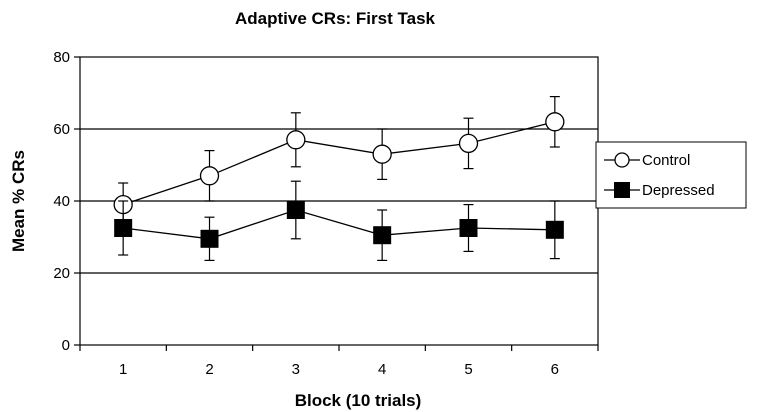  I want to click on legend-item-depressed: Depressed, so click(659, 190).